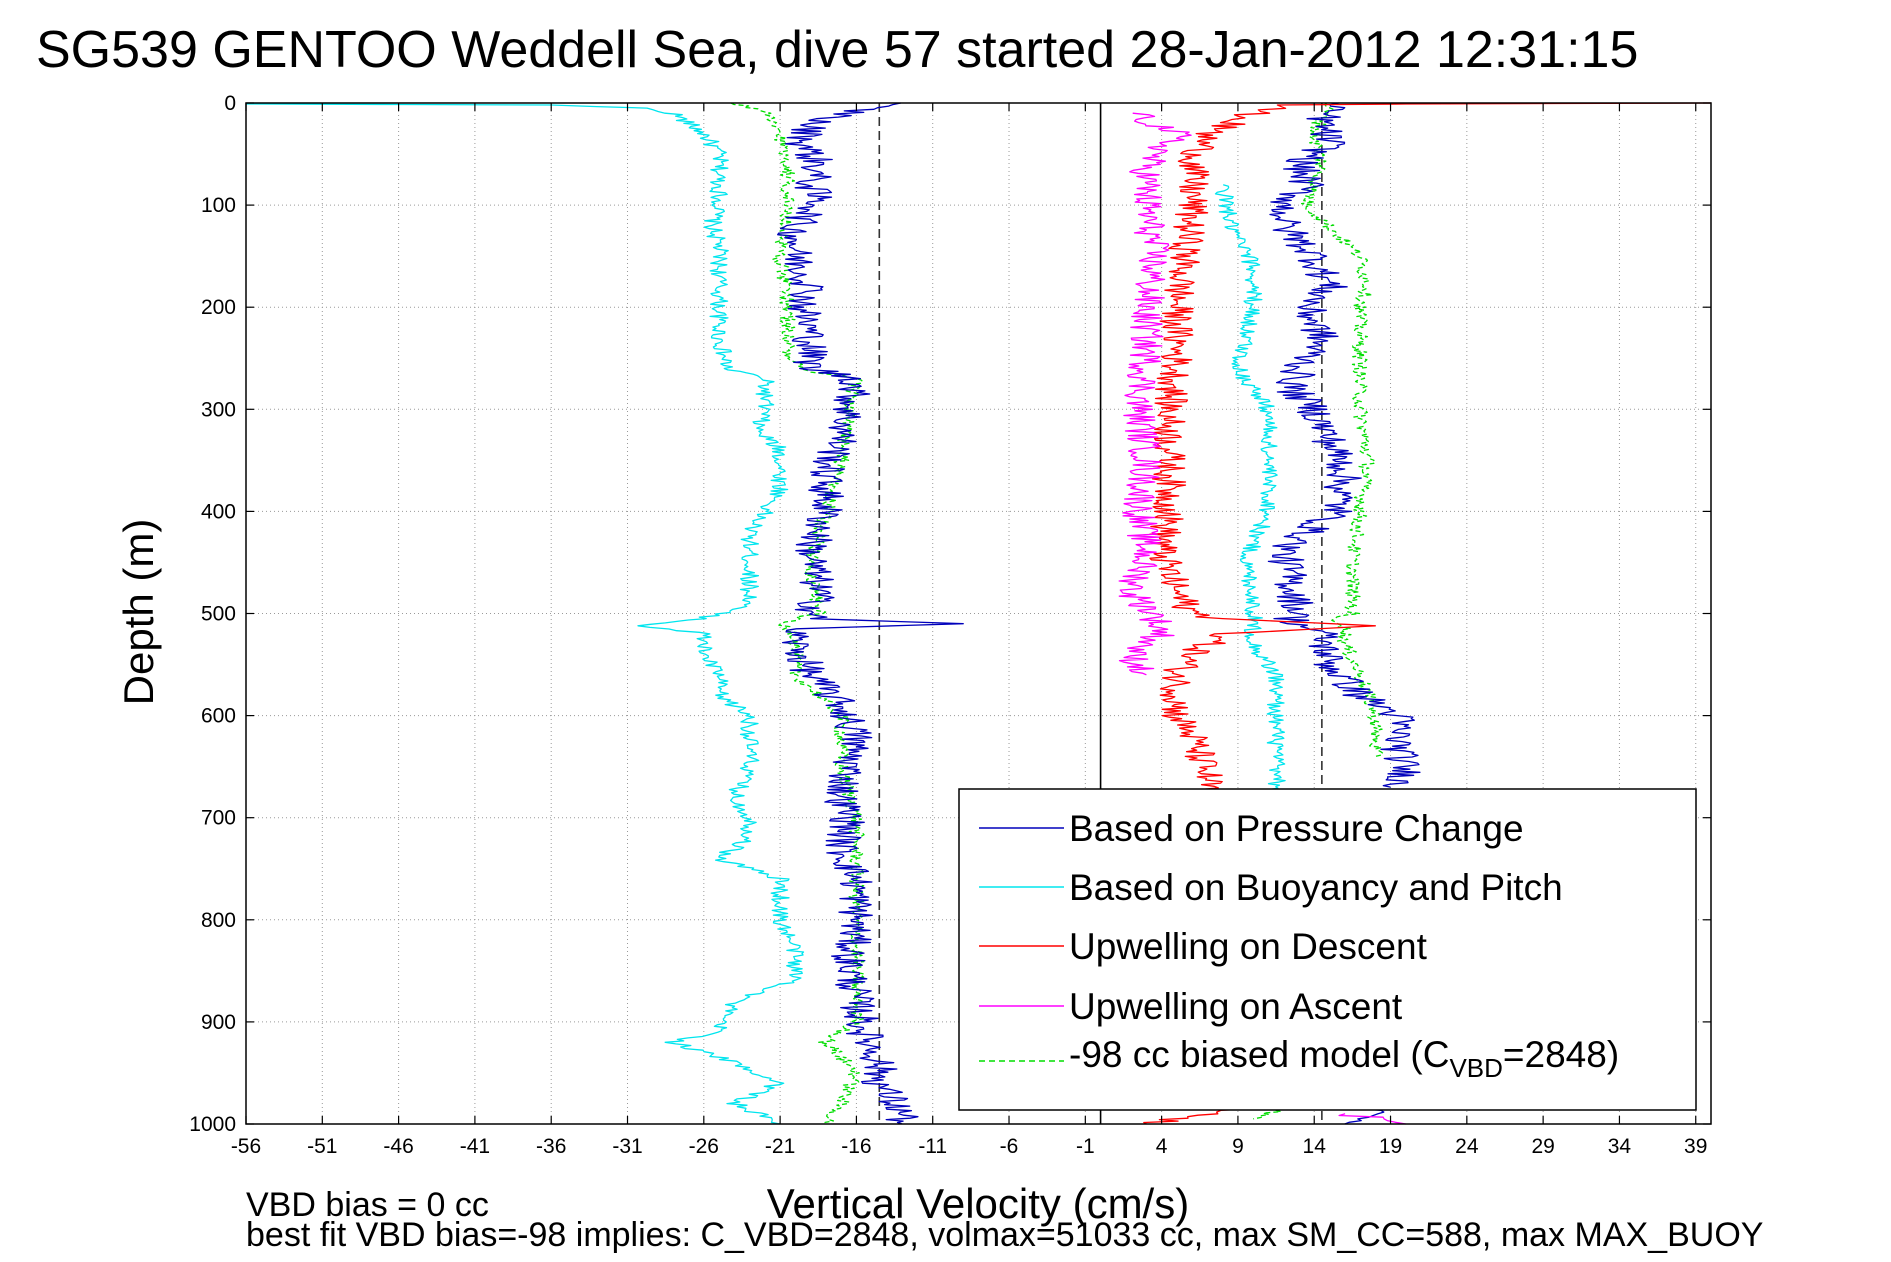 The image size is (1891, 1262). I want to click on x-tick-label-5: -31, so click(627, 1146).